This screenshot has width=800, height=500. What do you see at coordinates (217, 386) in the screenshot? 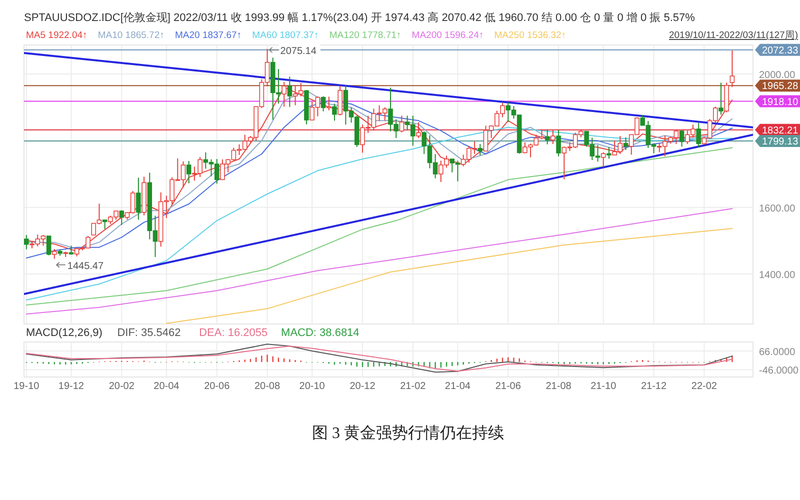
I see `x-tick-label: 20-06` at bounding box center [217, 386].